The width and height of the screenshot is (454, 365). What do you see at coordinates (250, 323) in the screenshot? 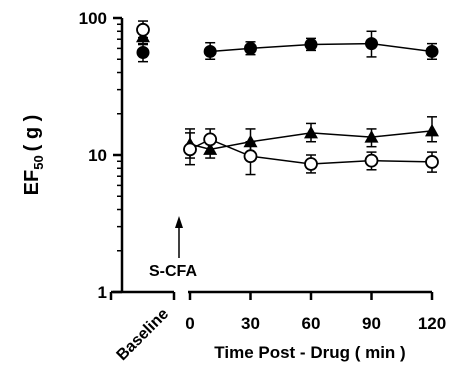
I see `x-tick-label: 30` at bounding box center [250, 323].